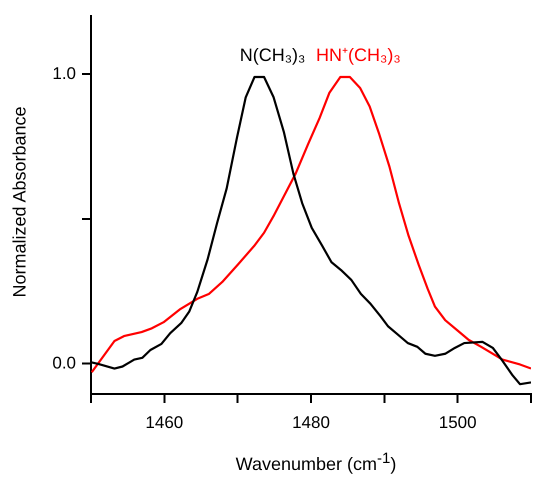 This screenshot has width=541, height=489. What do you see at coordinates (20, 202) in the screenshot?
I see `y-axis-title: Normalized Absorbance` at bounding box center [20, 202].